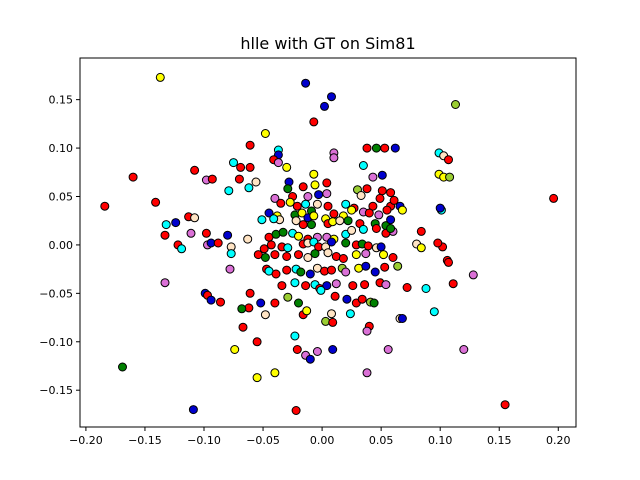 This screenshot has width=640, height=480. I want to click on y-axis: −0.15 −0.10 −0.05 0.00 0.05 0.10 0.15, so click(59, 245).